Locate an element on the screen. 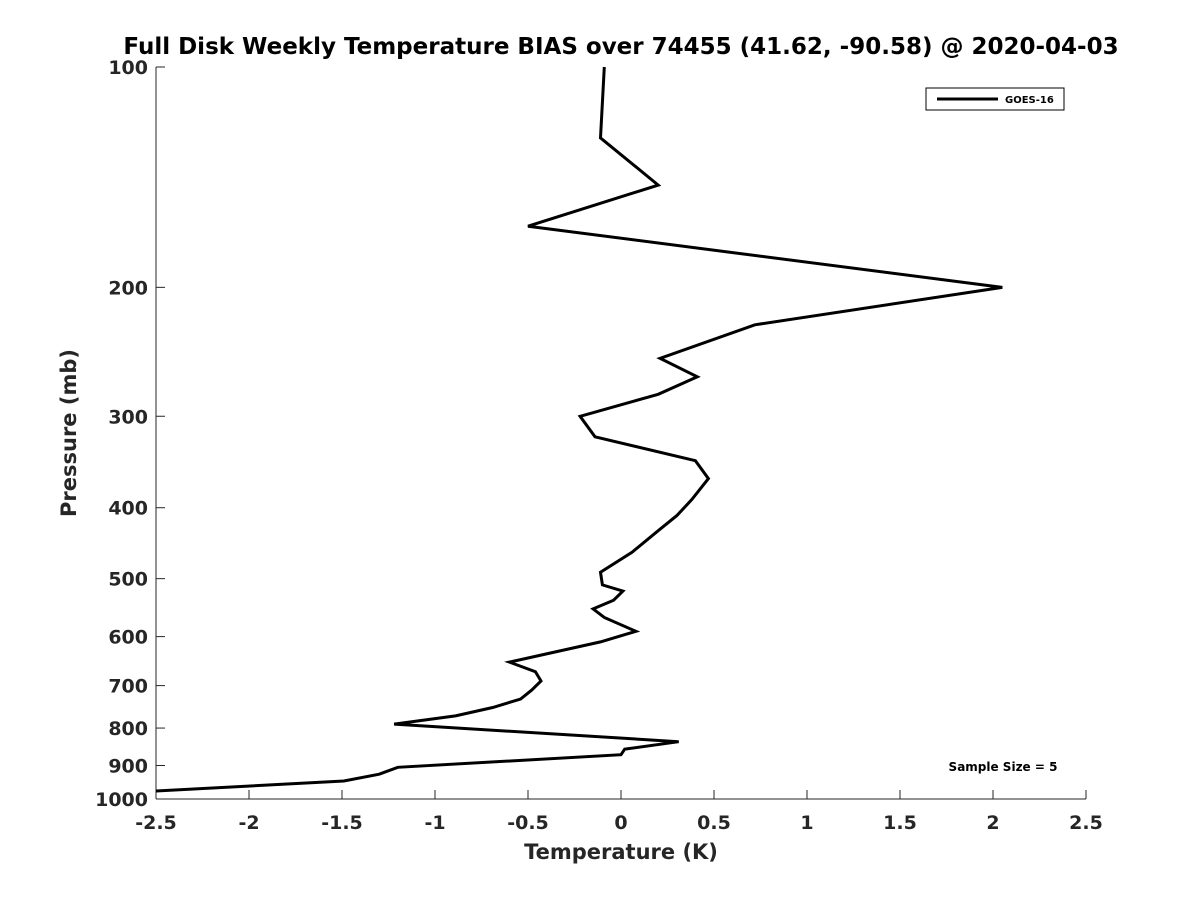  y-tick-label: 500 is located at coordinates (128, 580).